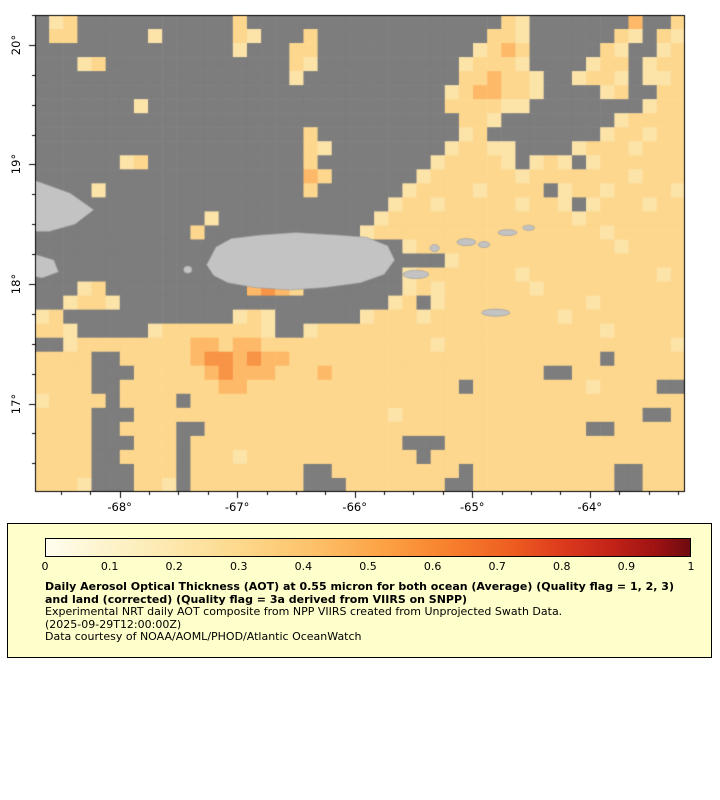 This screenshot has width=720, height=800. Describe the element at coordinates (45, 566) in the screenshot. I see `colorbar-tick-label: 0` at that location.